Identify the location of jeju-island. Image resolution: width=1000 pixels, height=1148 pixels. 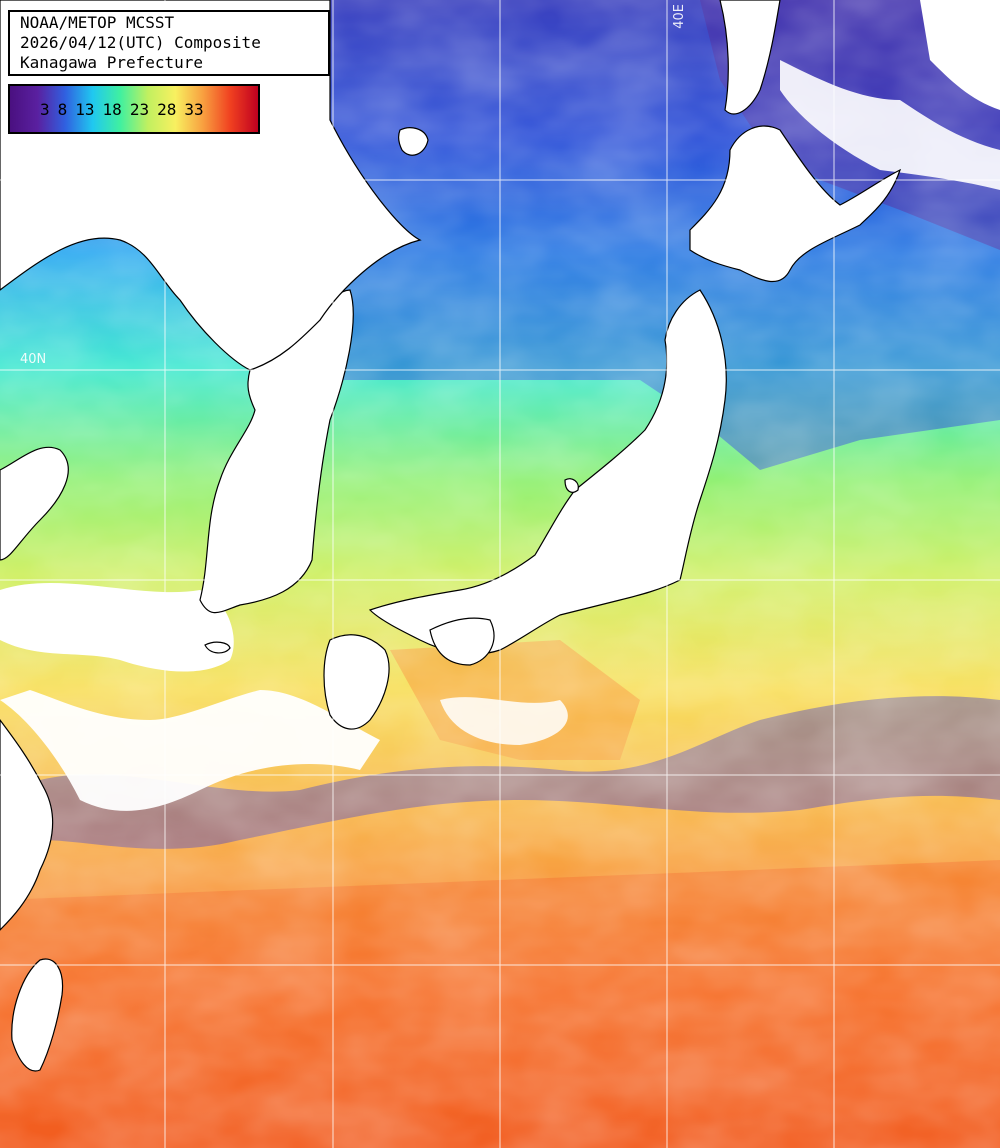
(217, 647).